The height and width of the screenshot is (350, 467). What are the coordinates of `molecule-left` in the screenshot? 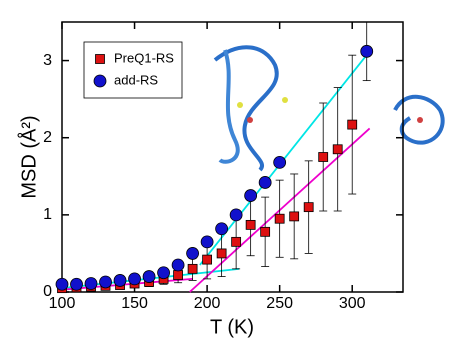 It's located at (250, 108).